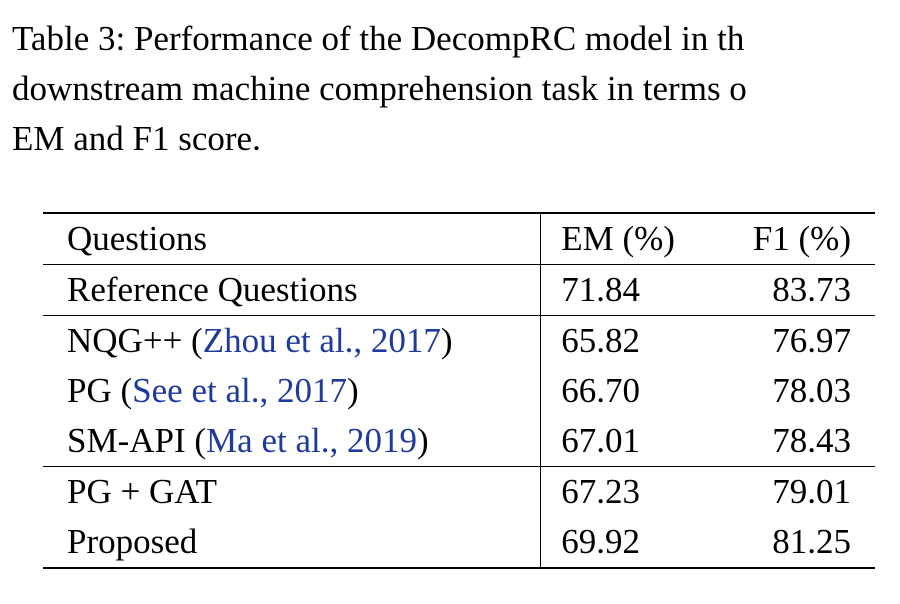  What do you see at coordinates (622, 290) in the screenshot?
I see `row-em: 71.84` at bounding box center [622, 290].